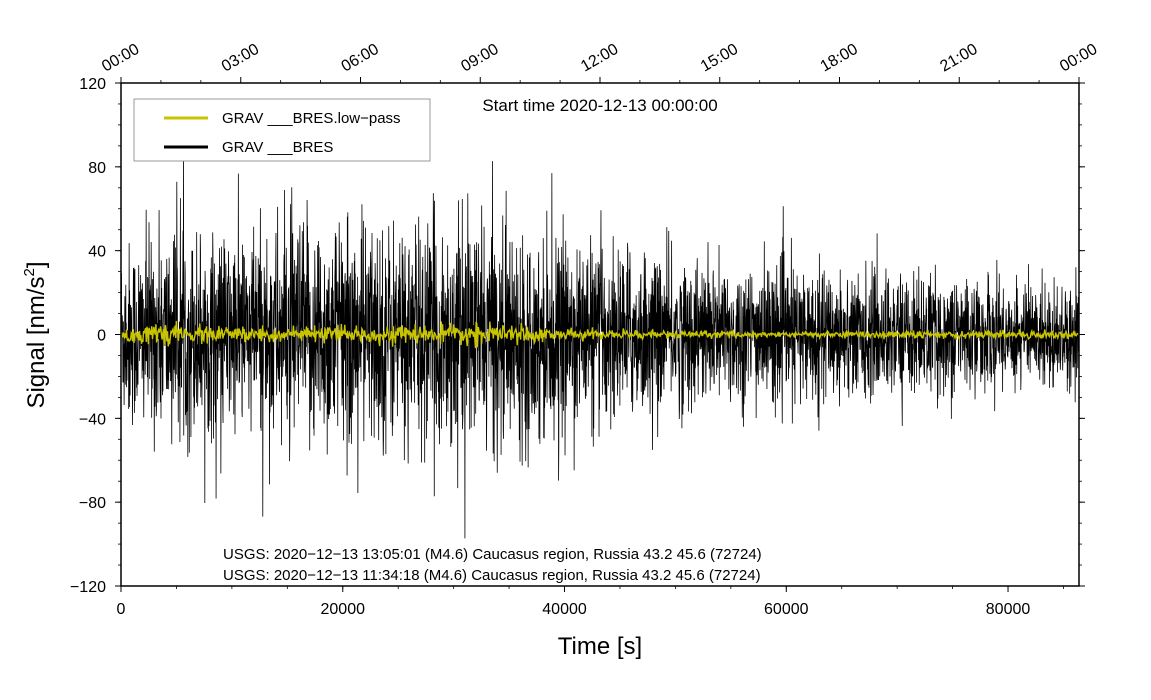 The width and height of the screenshot is (1151, 700). I want to click on legend-box, so click(282, 130).